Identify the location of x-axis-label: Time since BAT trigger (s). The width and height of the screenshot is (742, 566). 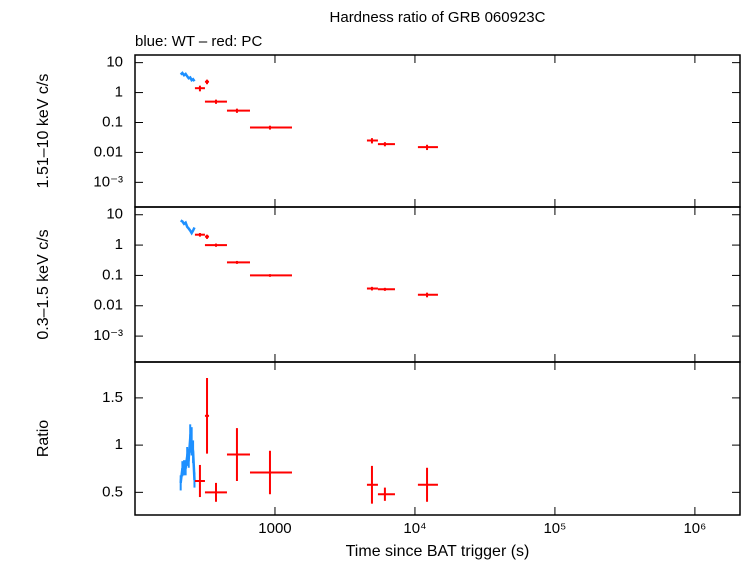
(438, 551).